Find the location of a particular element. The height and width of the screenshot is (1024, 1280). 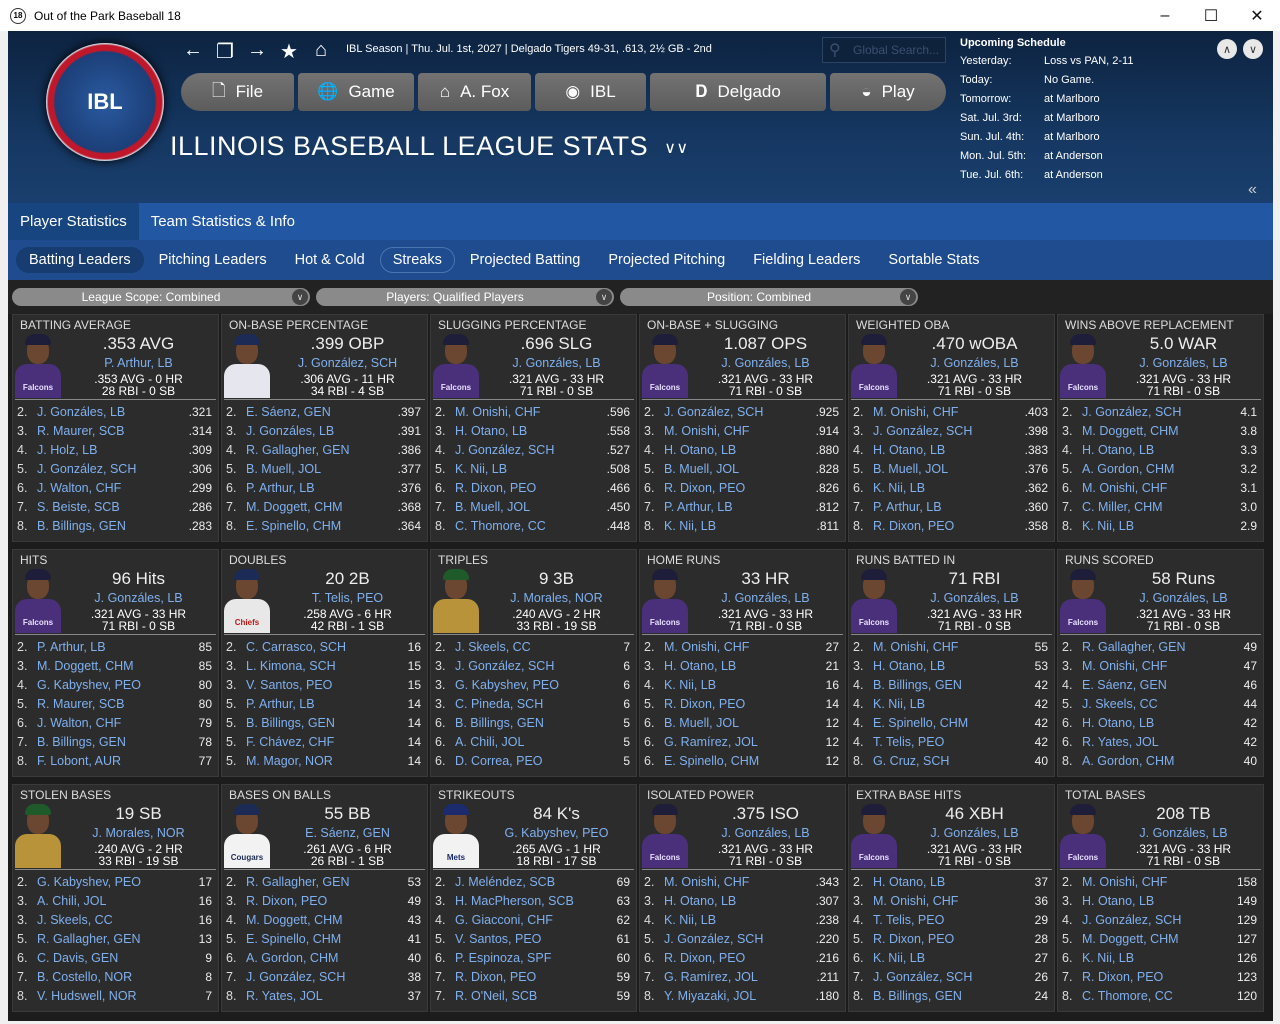

subtab-batting-leaders: Batting Leaders is located at coordinates (80, 260).